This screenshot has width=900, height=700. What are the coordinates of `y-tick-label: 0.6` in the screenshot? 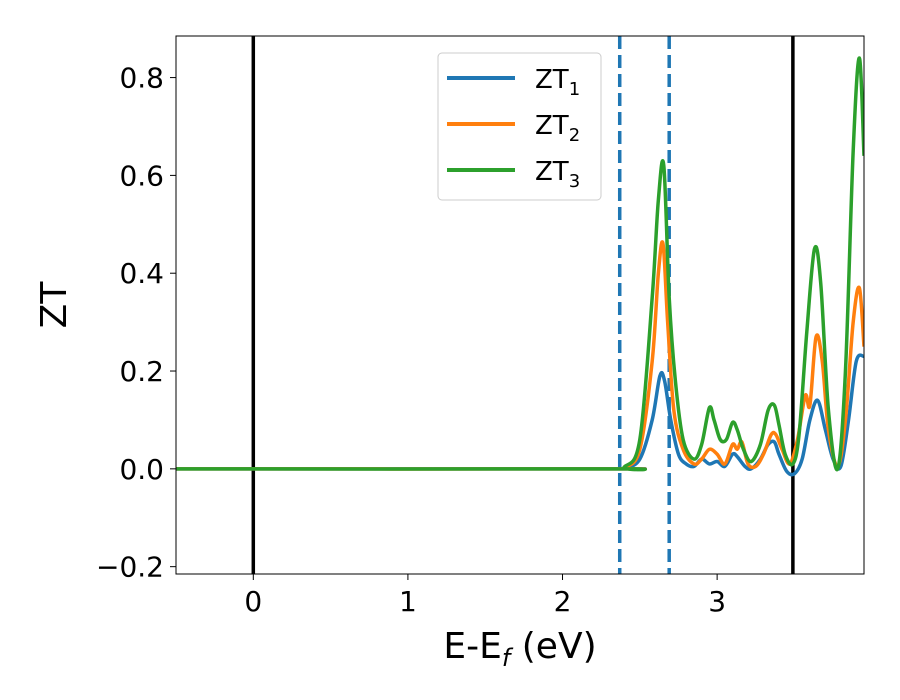 It's located at (141, 175).